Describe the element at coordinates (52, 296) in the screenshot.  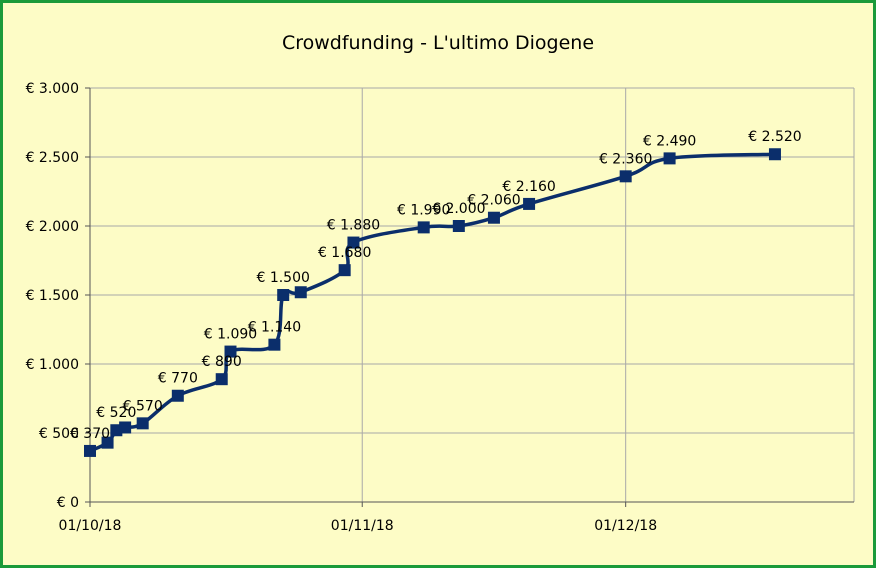
I see `y-tick-label: € 1.500` at that location.